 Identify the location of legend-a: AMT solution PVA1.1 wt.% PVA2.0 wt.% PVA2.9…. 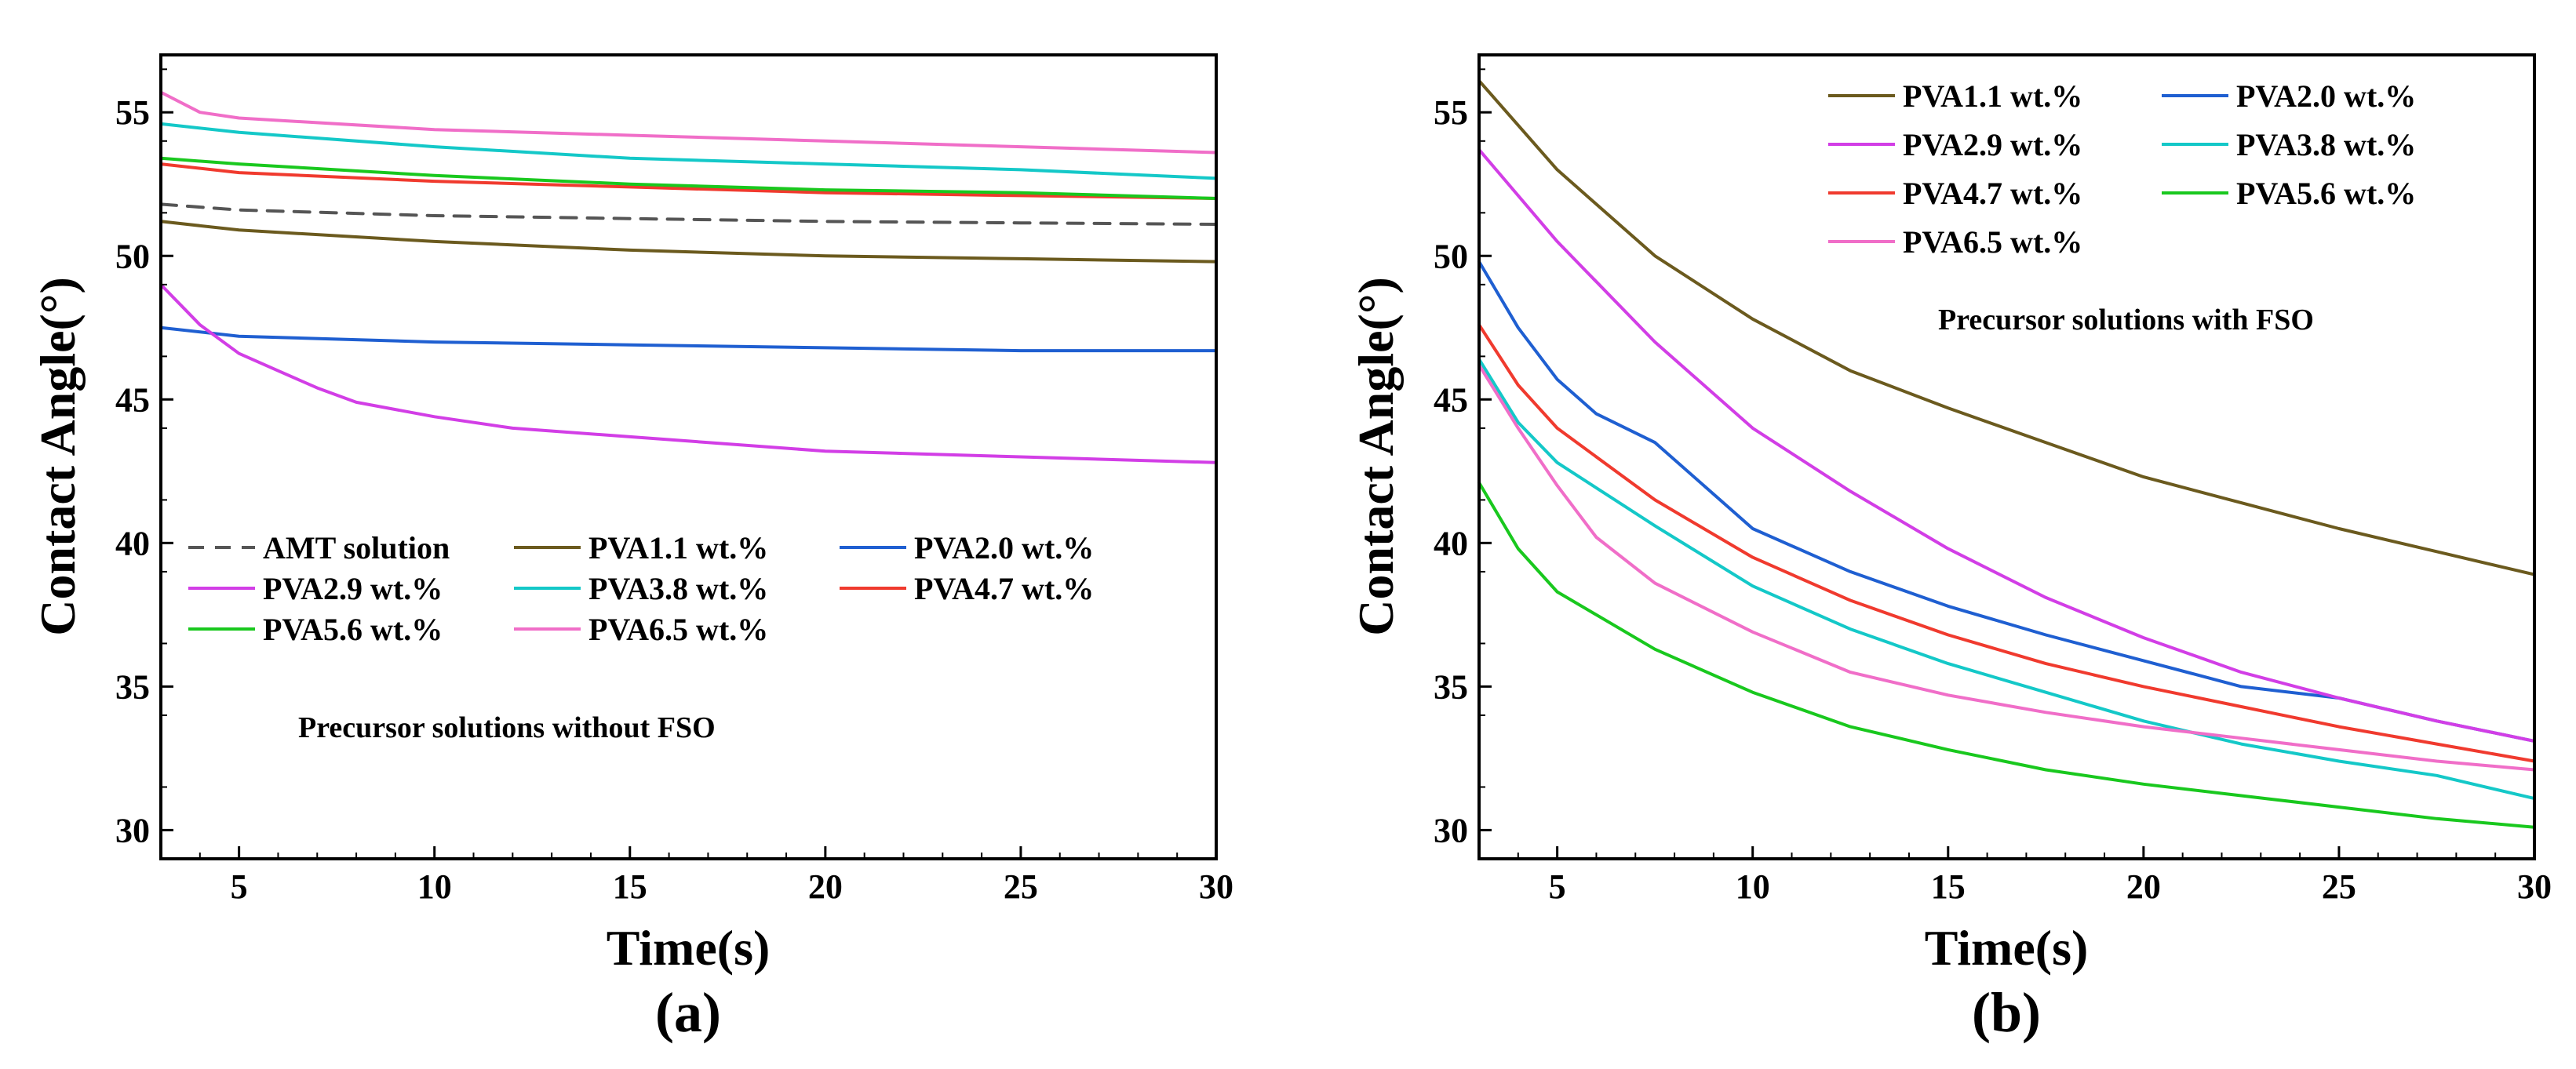
(641, 588).